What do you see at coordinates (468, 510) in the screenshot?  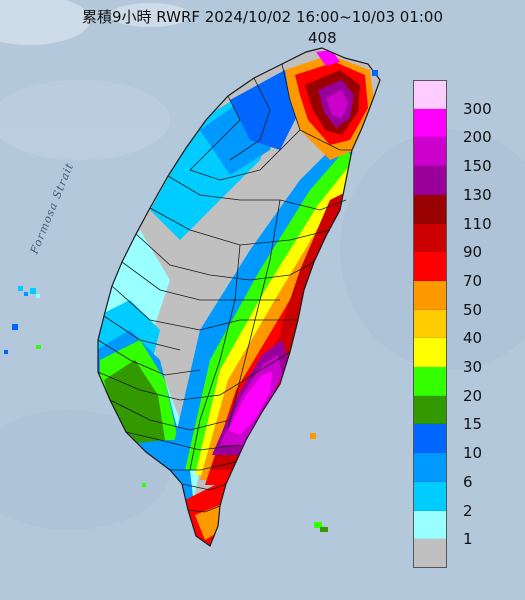 I see `legend-label: 2` at bounding box center [468, 510].